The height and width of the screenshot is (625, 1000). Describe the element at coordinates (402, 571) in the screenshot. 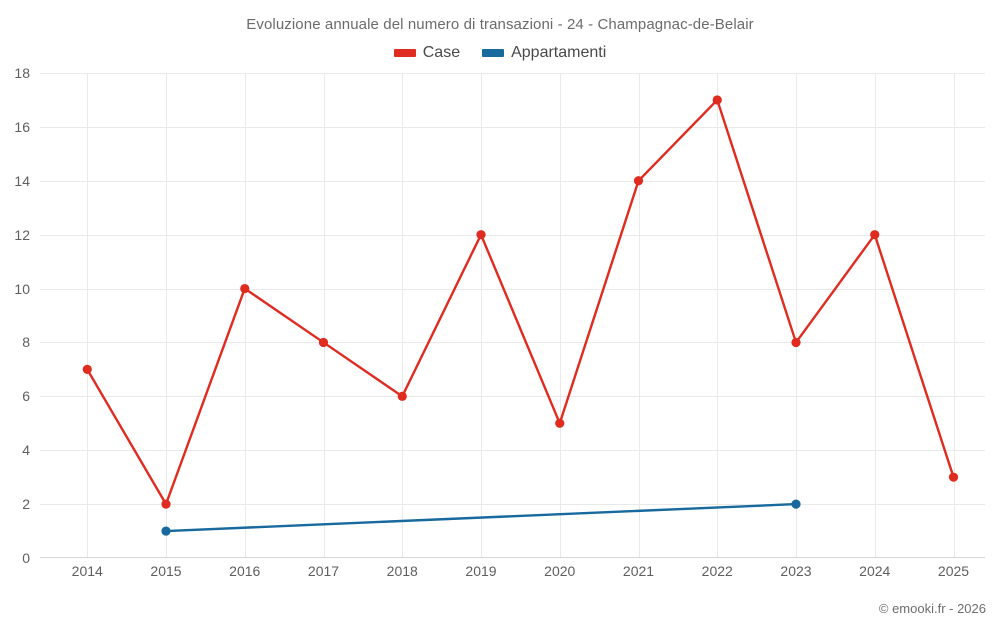

I see `x-tick-label: 2018` at that location.